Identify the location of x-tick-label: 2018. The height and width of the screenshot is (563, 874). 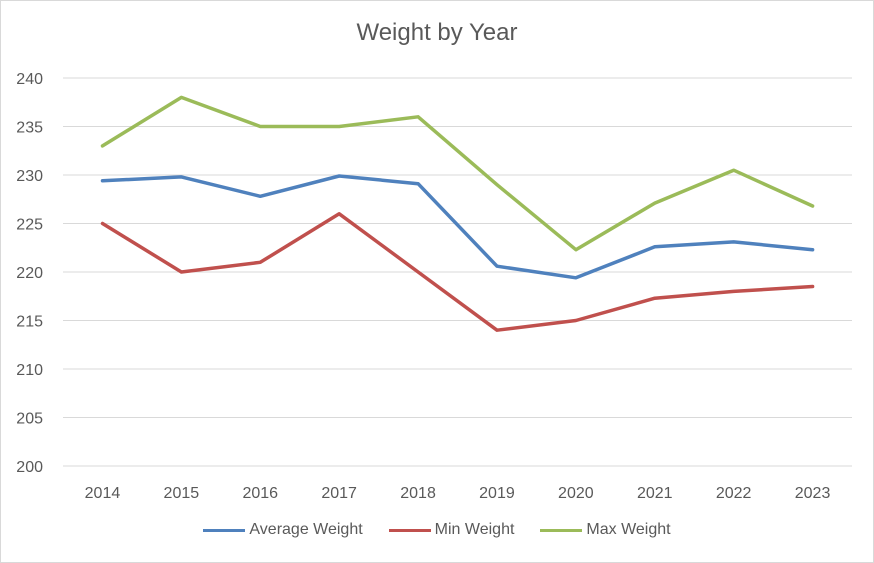
(418, 493).